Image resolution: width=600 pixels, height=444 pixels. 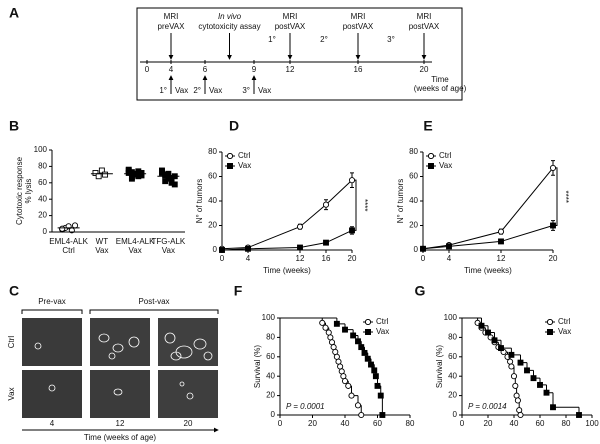 I want to click on axis-label: Time, so click(x=440, y=79).